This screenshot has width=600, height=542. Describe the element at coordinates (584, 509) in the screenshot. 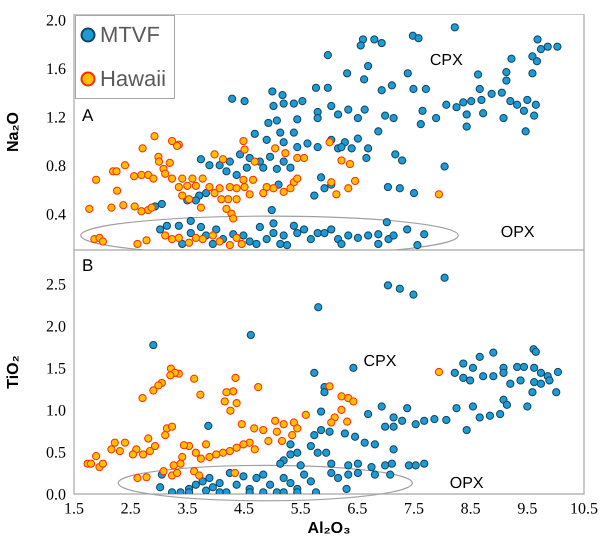

I see `x-tick-label: 10.5` at that location.